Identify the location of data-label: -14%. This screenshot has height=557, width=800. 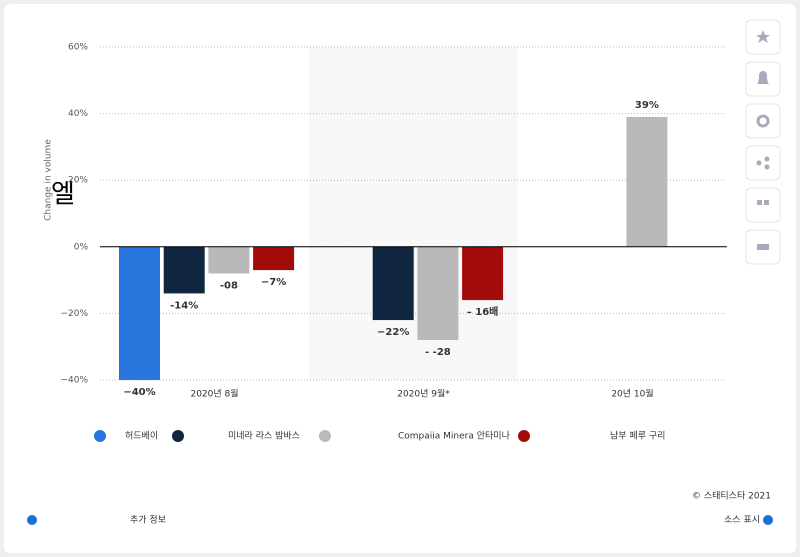
(184, 305).